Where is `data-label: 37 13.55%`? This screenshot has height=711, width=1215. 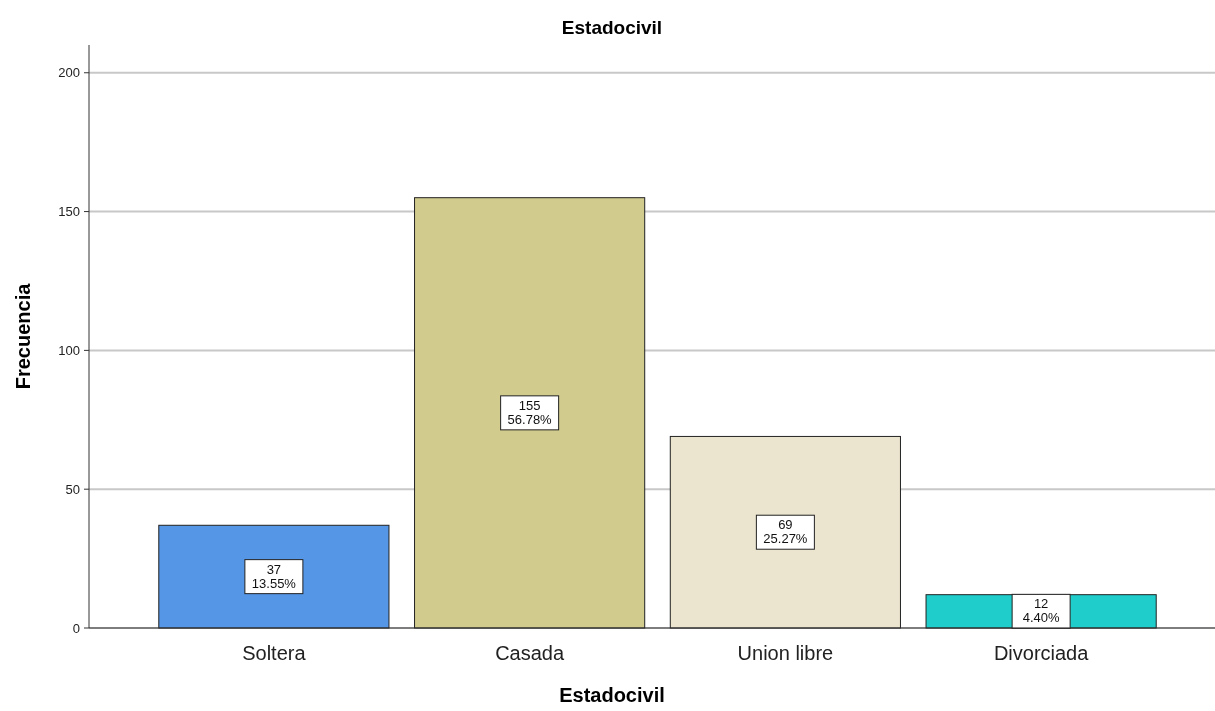
data-label: 37 13.55% is located at coordinates (274, 576).